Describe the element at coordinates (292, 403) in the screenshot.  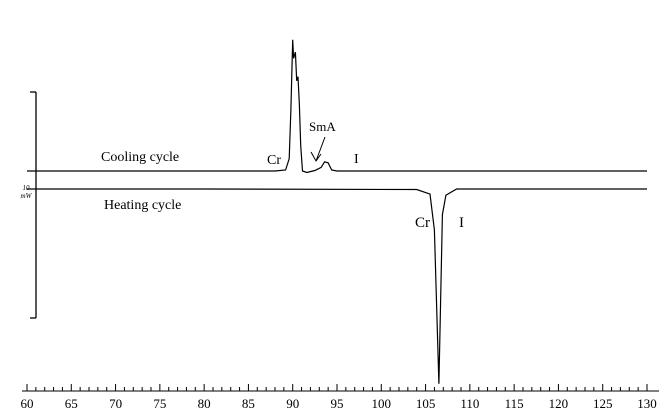
I see `x-tick-label: 90` at that location.